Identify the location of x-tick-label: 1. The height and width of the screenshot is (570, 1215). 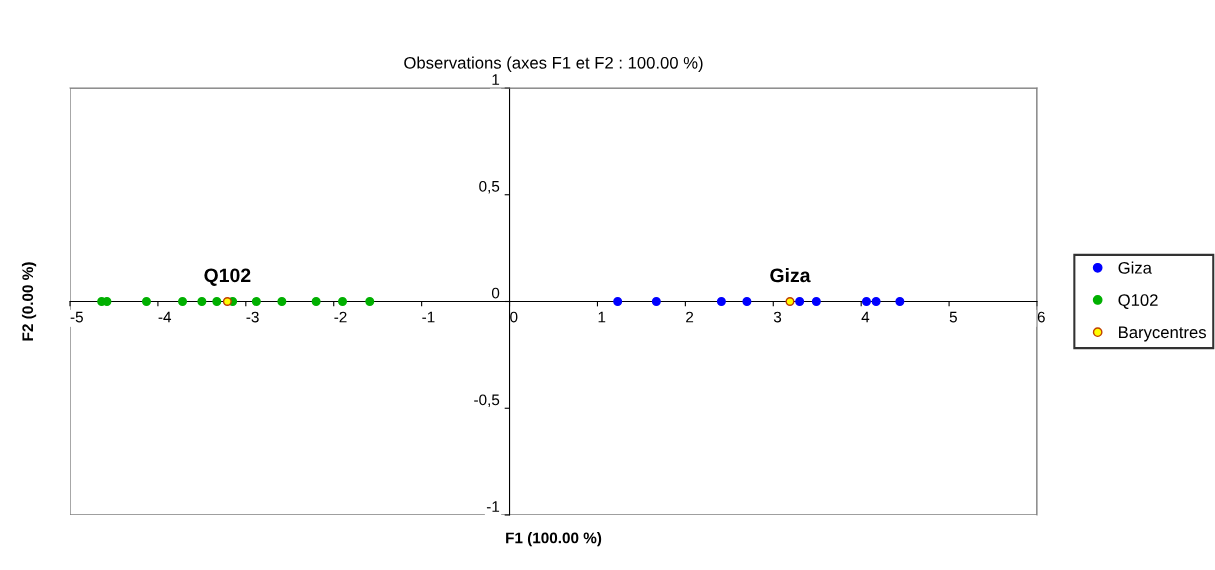
(602, 317).